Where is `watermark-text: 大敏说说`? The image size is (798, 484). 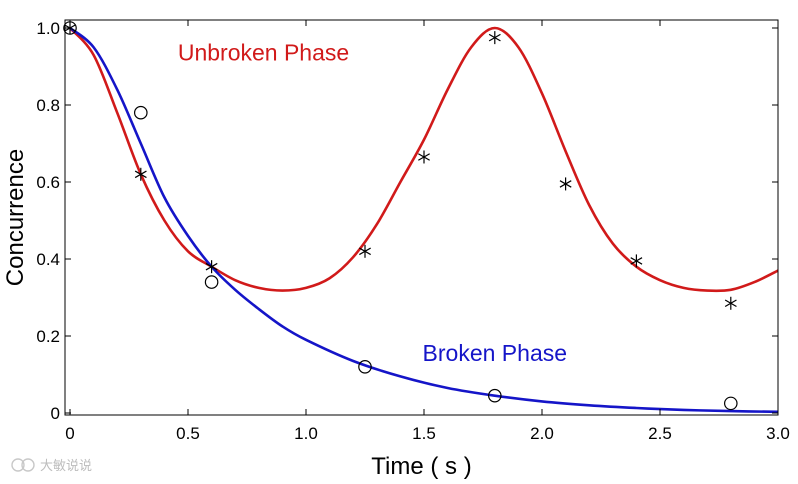 watermark-text: 大敏说说 is located at coordinates (66, 466).